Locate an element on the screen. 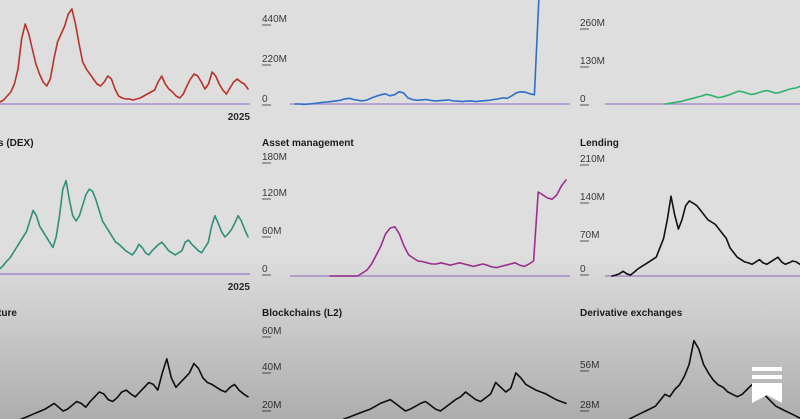  panel-title: Derivative exchanges is located at coordinates (631, 313).